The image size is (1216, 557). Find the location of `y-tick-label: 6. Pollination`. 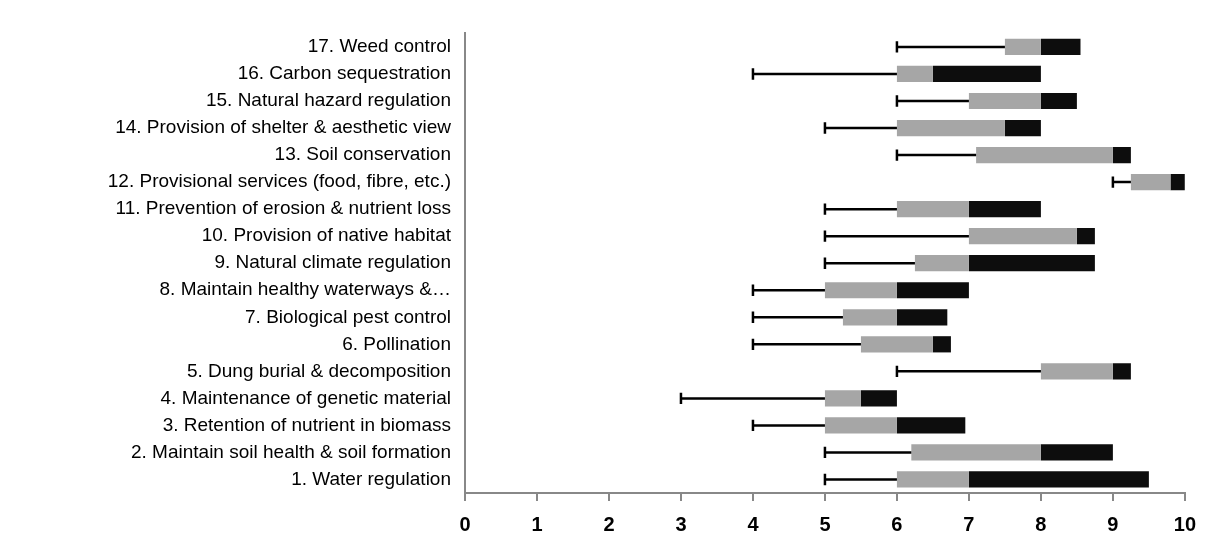

y-tick-label: 6. Pollination is located at coordinates (396, 343).